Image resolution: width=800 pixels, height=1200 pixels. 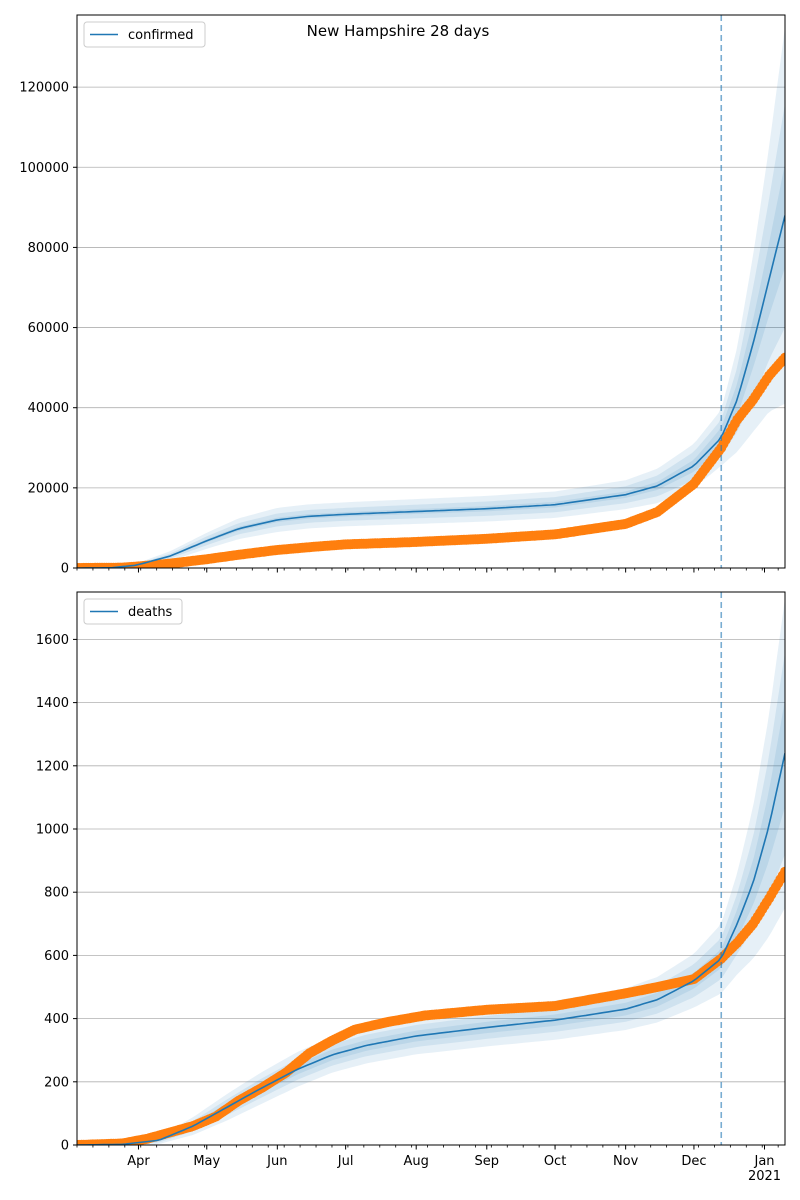 I want to click on x-tick-label: Nov, so click(x=626, y=1161).